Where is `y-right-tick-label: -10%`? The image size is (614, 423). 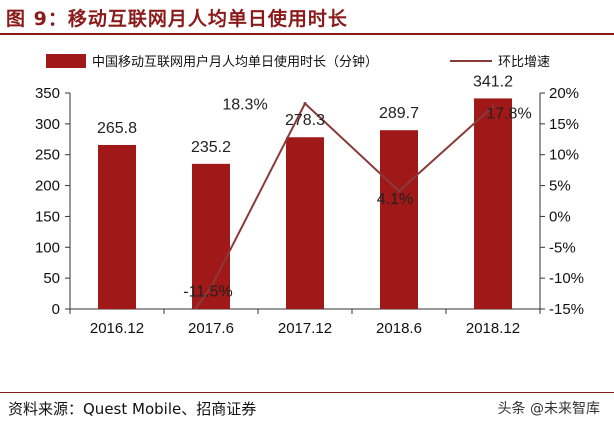 y-right-tick-label: -10% is located at coordinates (566, 278).